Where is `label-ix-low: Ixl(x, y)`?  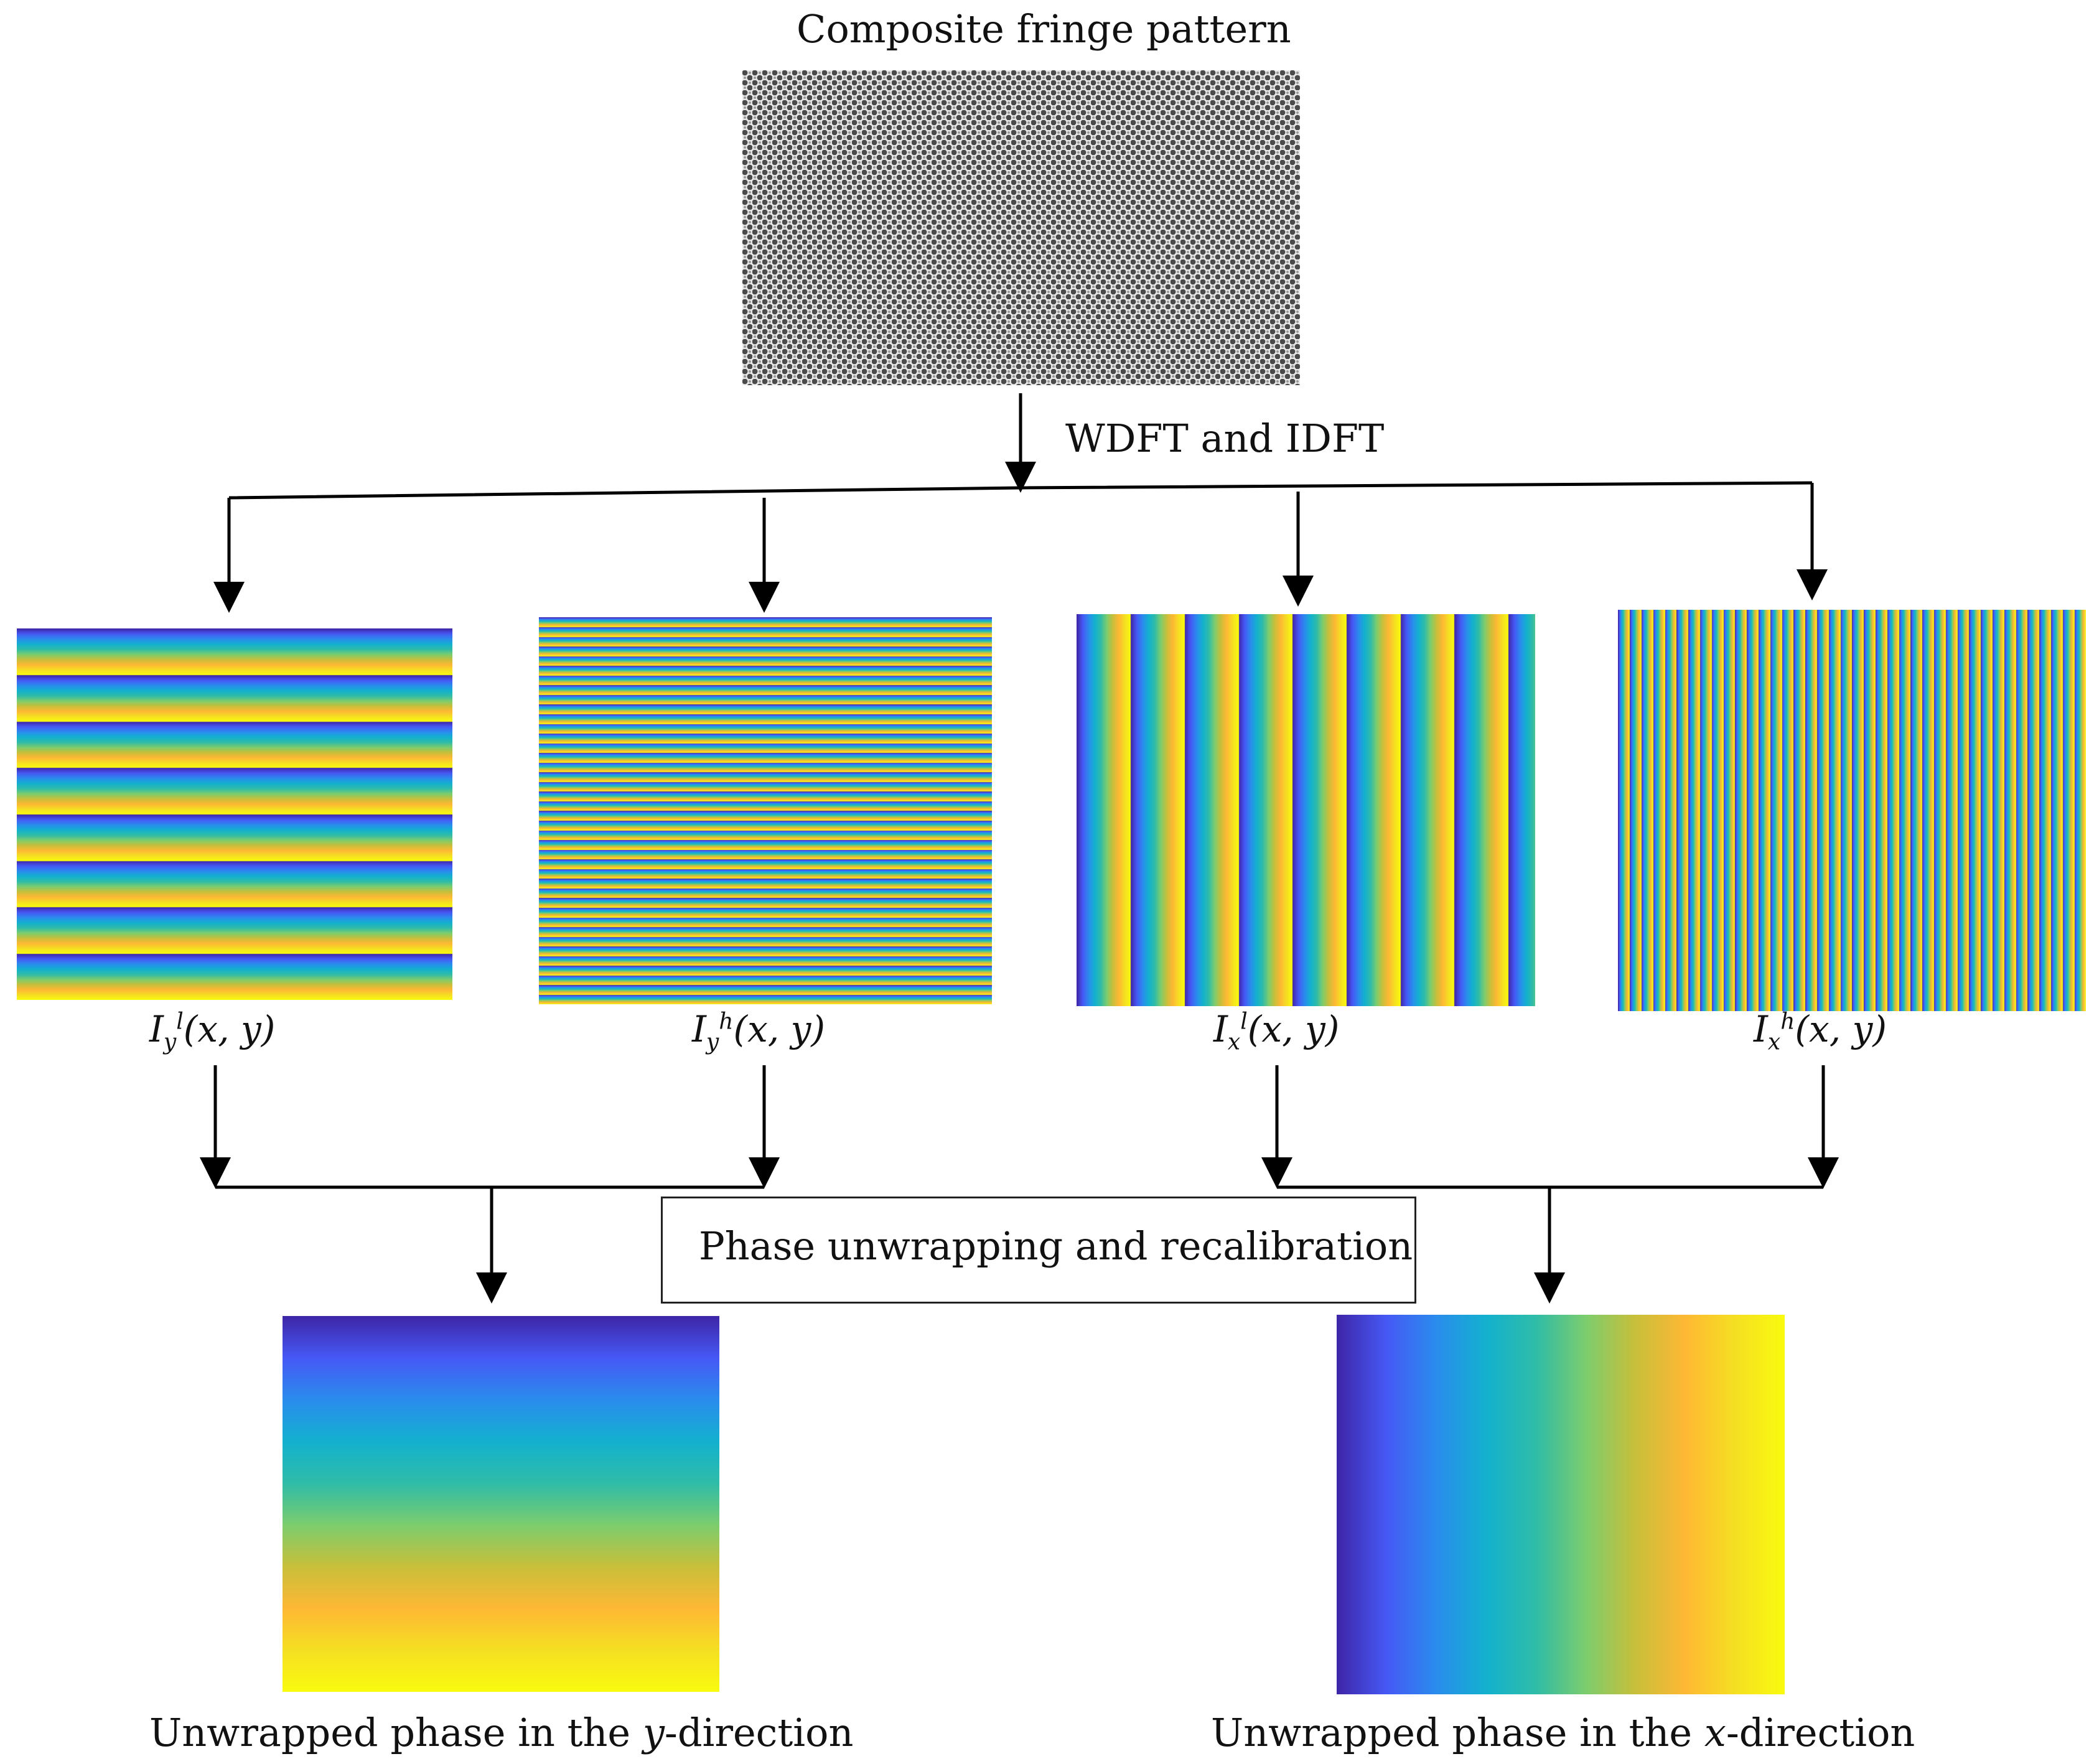
label-ix-low: Ixl(x, y) is located at coordinates (1277, 1031).